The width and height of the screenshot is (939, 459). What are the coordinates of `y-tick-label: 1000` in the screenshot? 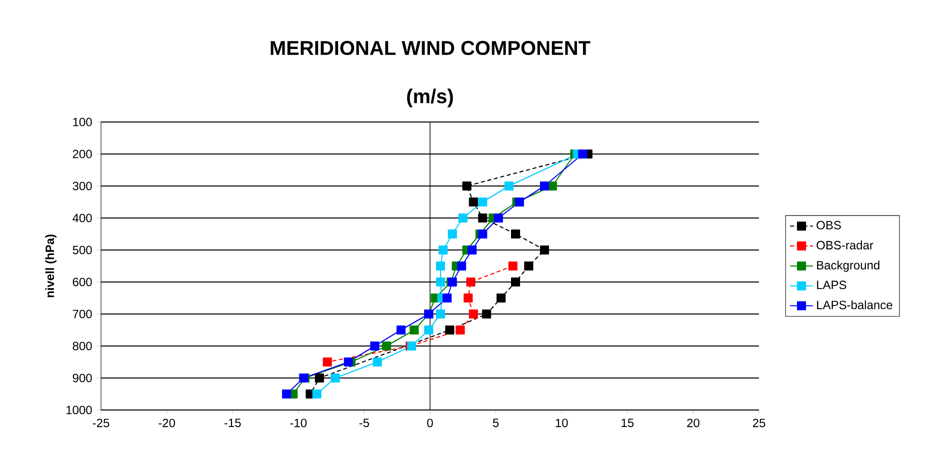 It's located at (79, 410).